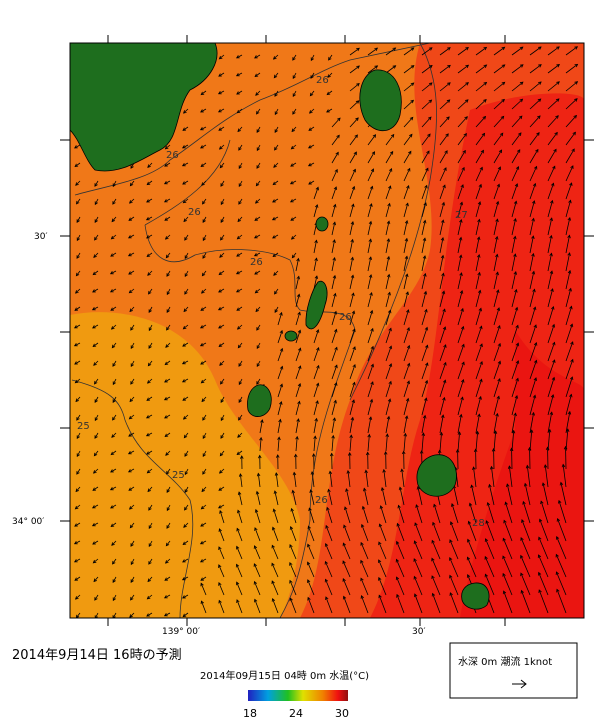  I want to click on legend-text: 水深 0m 潮流 1knot, so click(505, 661).